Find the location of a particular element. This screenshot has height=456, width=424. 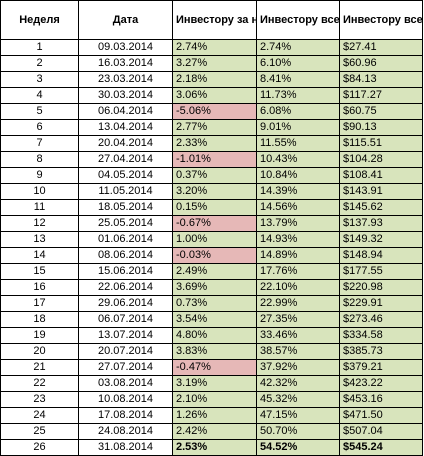

cell-date: 20.04.2014 is located at coordinates (125, 143).